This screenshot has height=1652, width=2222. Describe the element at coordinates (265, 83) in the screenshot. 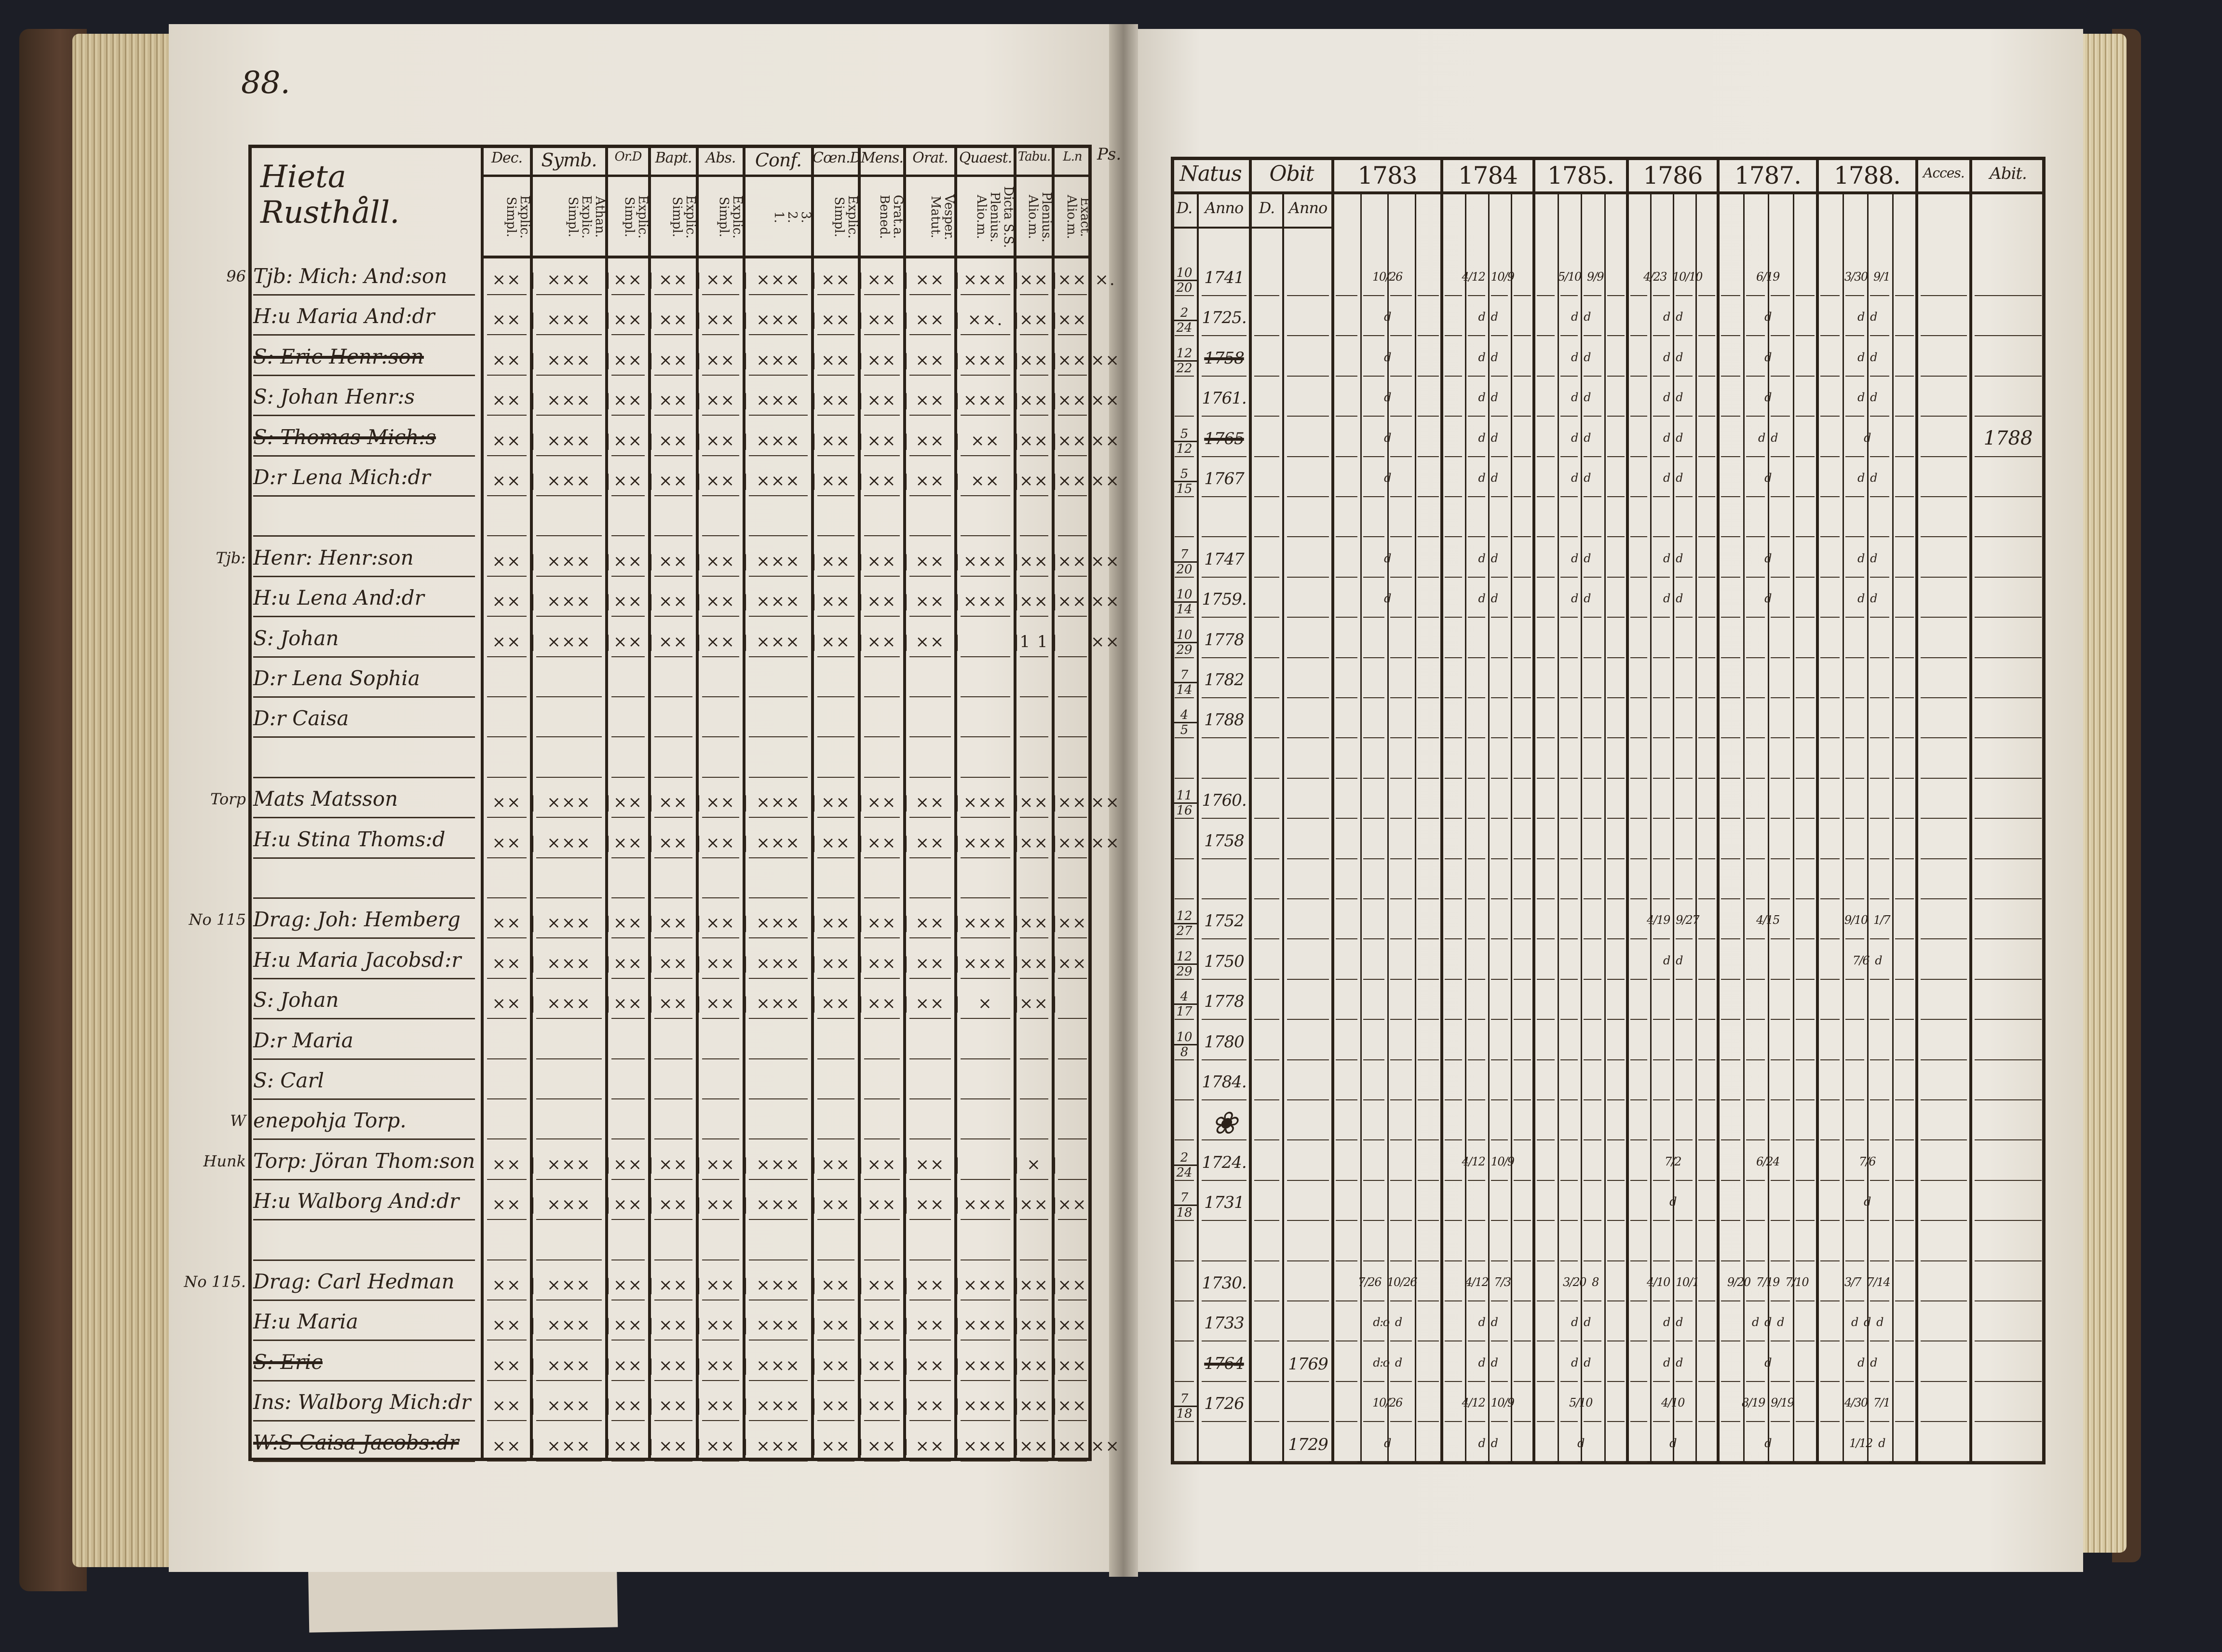

I see `page-number: 88.` at that location.